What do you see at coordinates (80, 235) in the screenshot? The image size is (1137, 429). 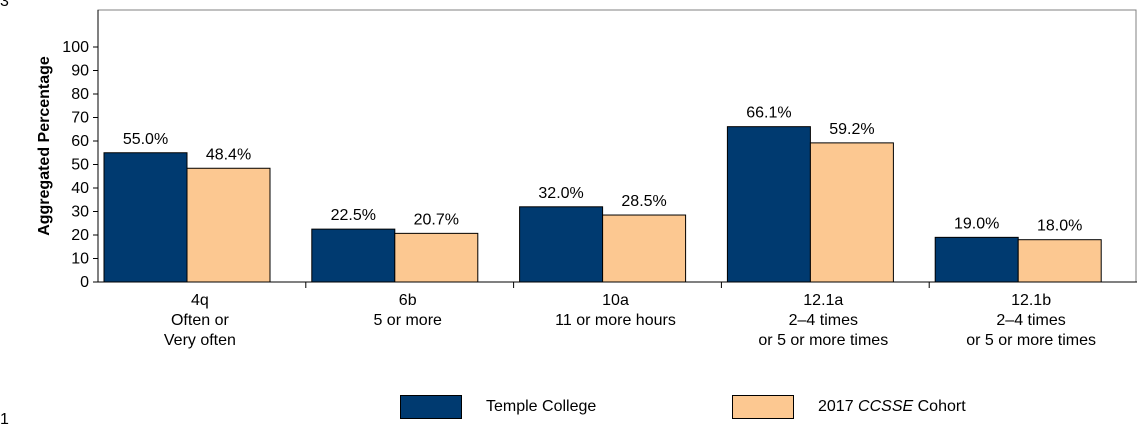 I see `y-tick-label: 20` at bounding box center [80, 235].